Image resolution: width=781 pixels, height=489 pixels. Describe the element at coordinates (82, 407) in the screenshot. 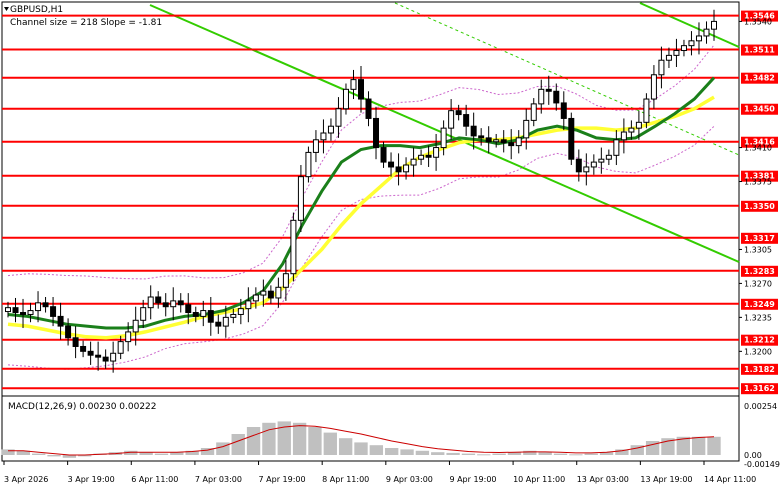

I see `macd-title: MACD(12,26,9) 0.00230 0.00222` at that location.